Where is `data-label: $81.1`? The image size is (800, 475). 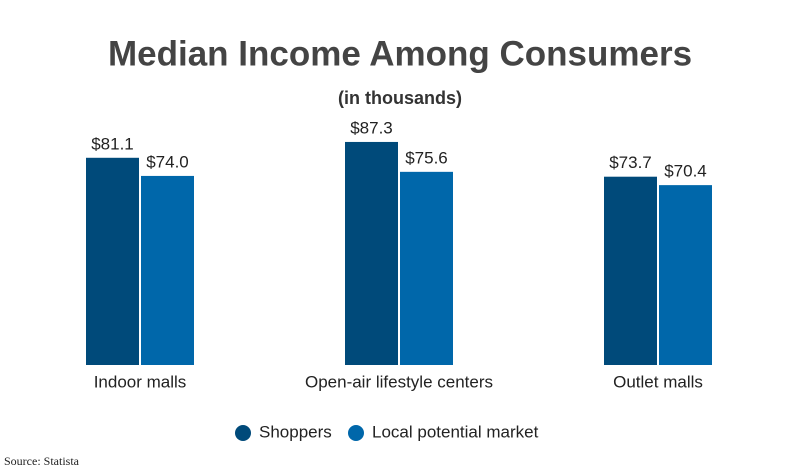 data-label: $81.1 is located at coordinates (112, 143).